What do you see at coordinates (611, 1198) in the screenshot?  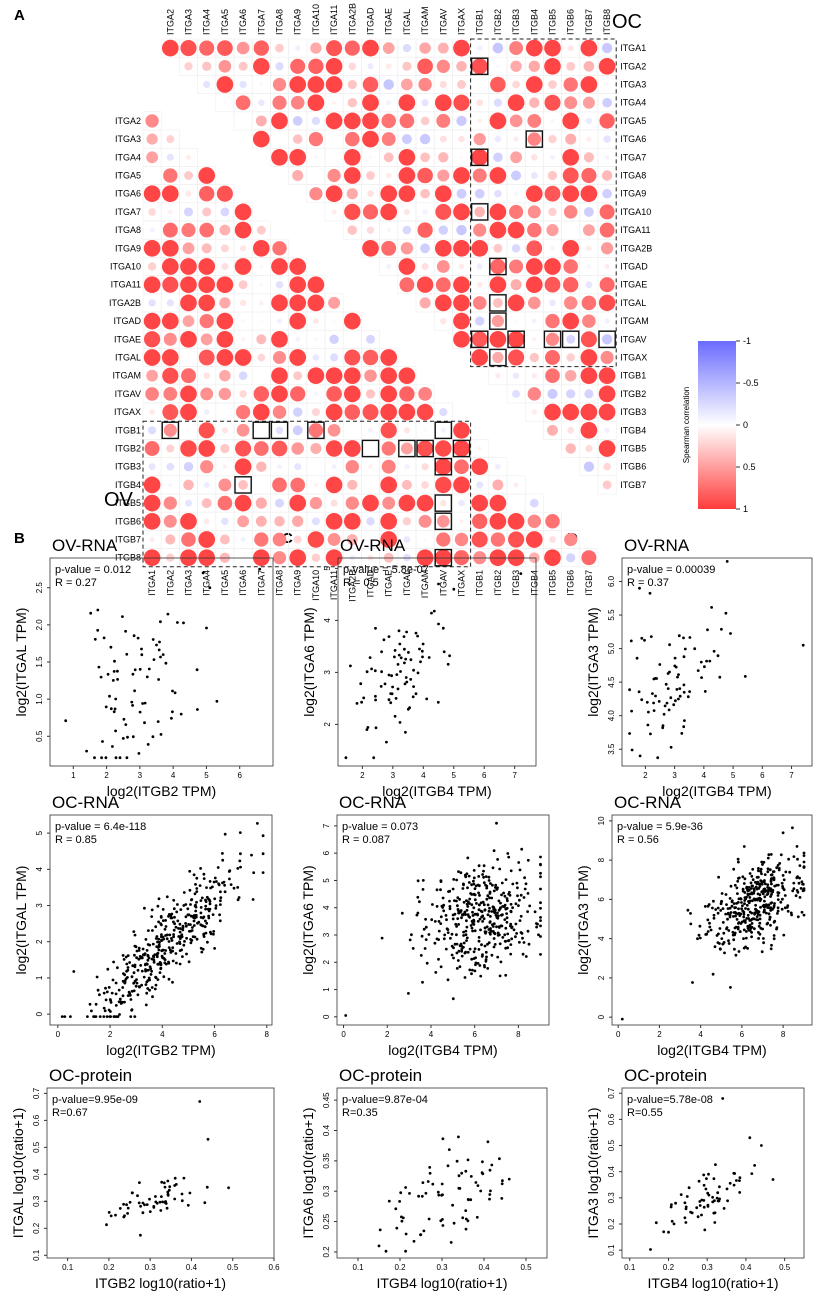 I see `y-tick-label: 0.3` at bounding box center [611, 1198].